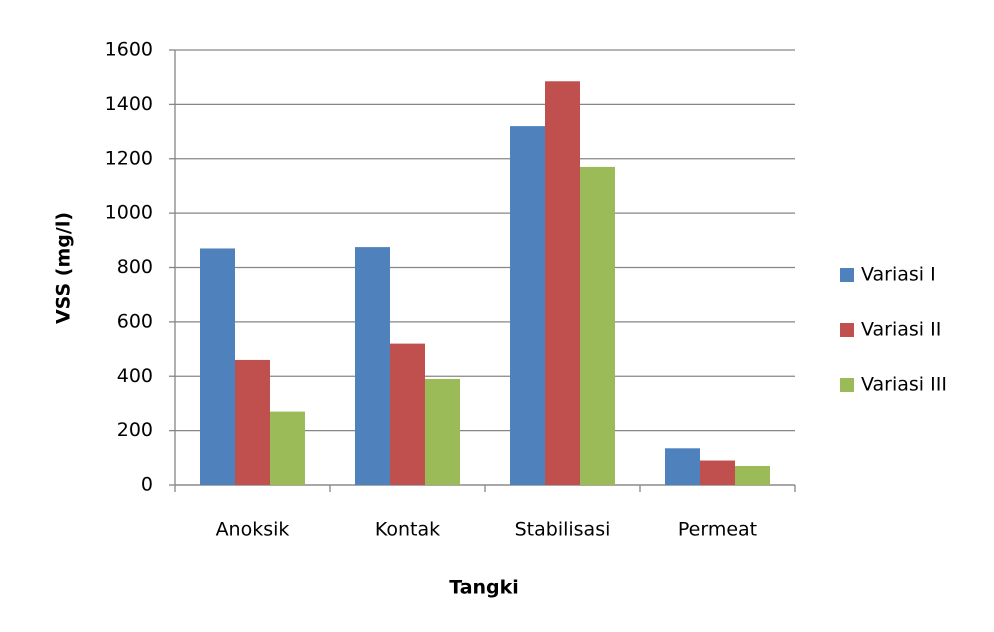 The height and width of the screenshot is (632, 994). What do you see at coordinates (129, 104) in the screenshot?
I see `y-tick-label: 1400` at bounding box center [129, 104].